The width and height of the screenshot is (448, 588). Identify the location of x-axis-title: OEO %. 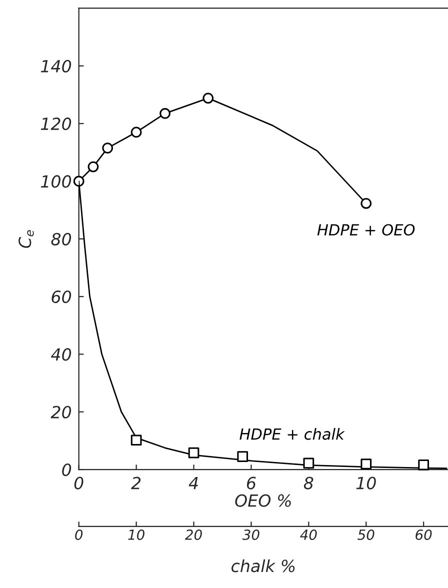
(263, 500).